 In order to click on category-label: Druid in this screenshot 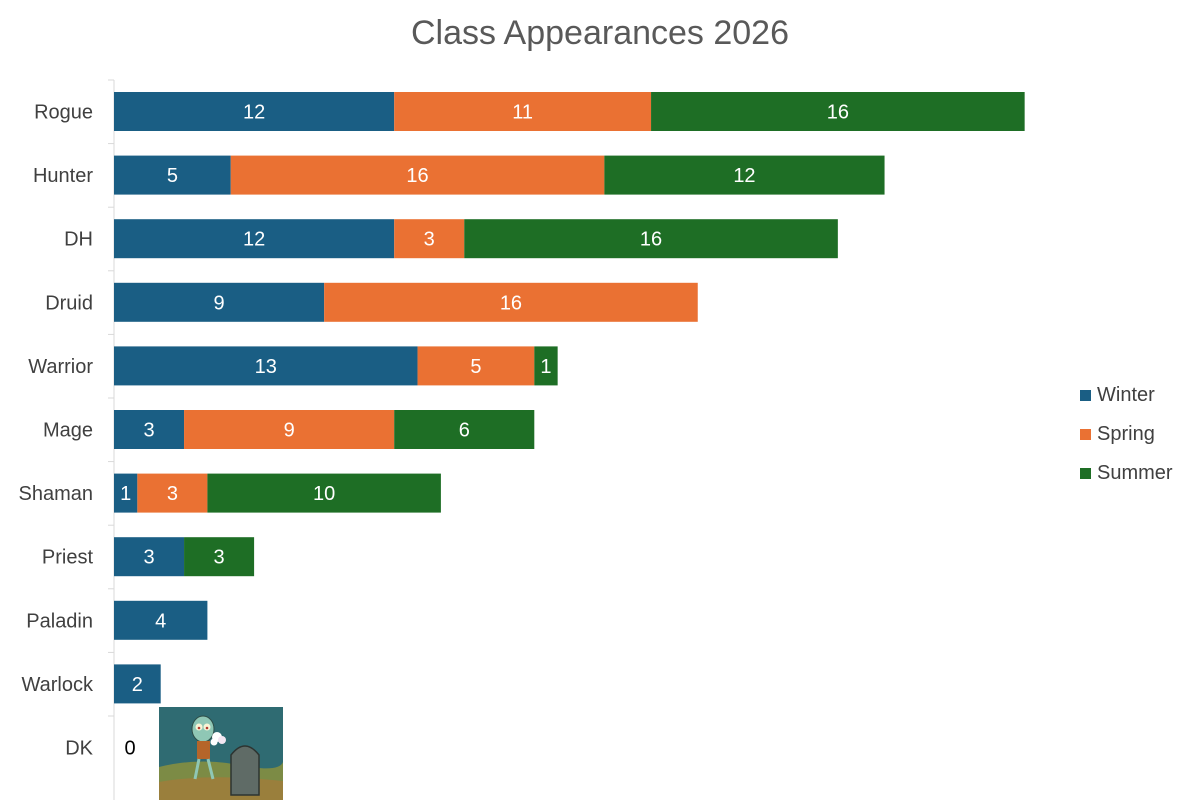, I will do `click(69, 303)`.